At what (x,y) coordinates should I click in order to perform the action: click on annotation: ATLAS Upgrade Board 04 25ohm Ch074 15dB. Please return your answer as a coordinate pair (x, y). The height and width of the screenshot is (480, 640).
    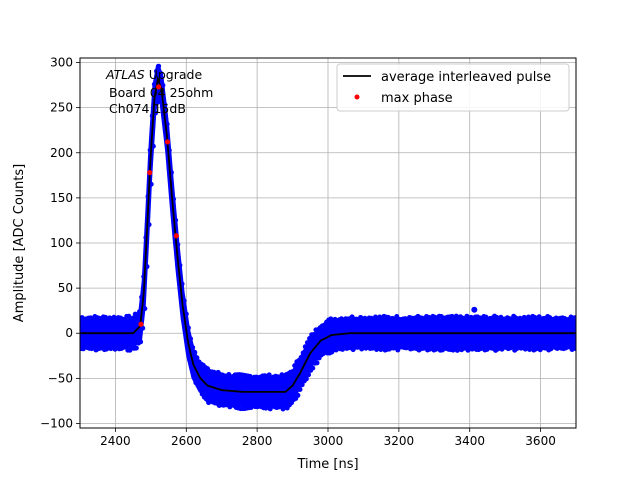
    Looking at the image, I should click on (159, 91).